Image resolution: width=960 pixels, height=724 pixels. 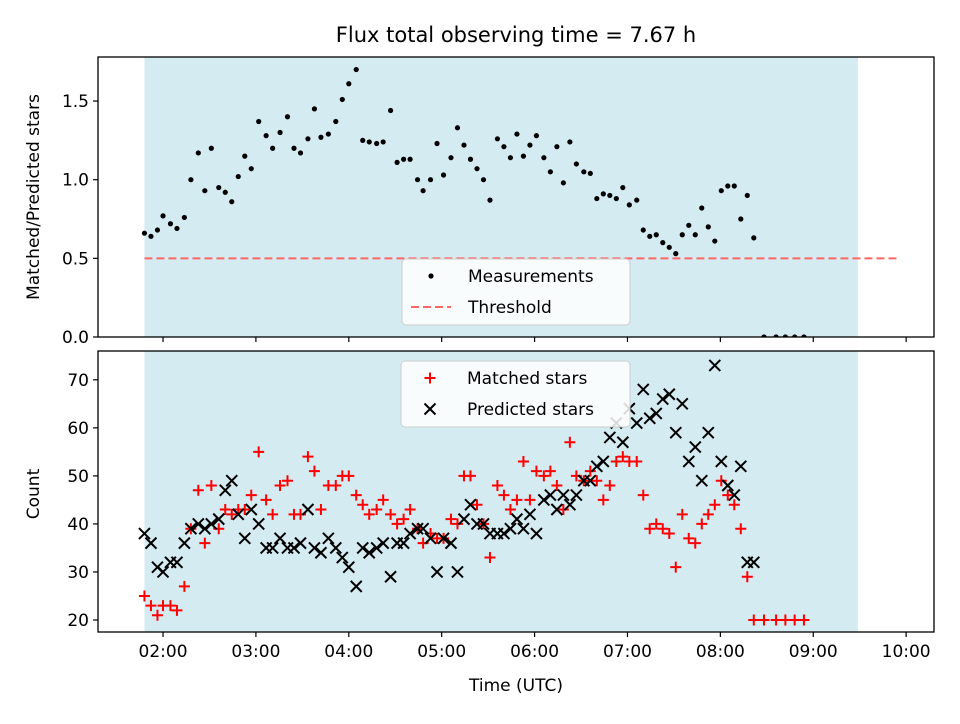 I want to click on y-tick-label: 30, so click(x=78, y=573).